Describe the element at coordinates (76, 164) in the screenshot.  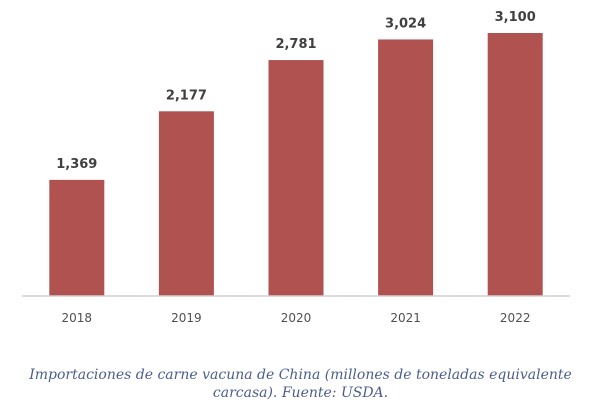
I see `data-label-2018: 1,369` at that location.